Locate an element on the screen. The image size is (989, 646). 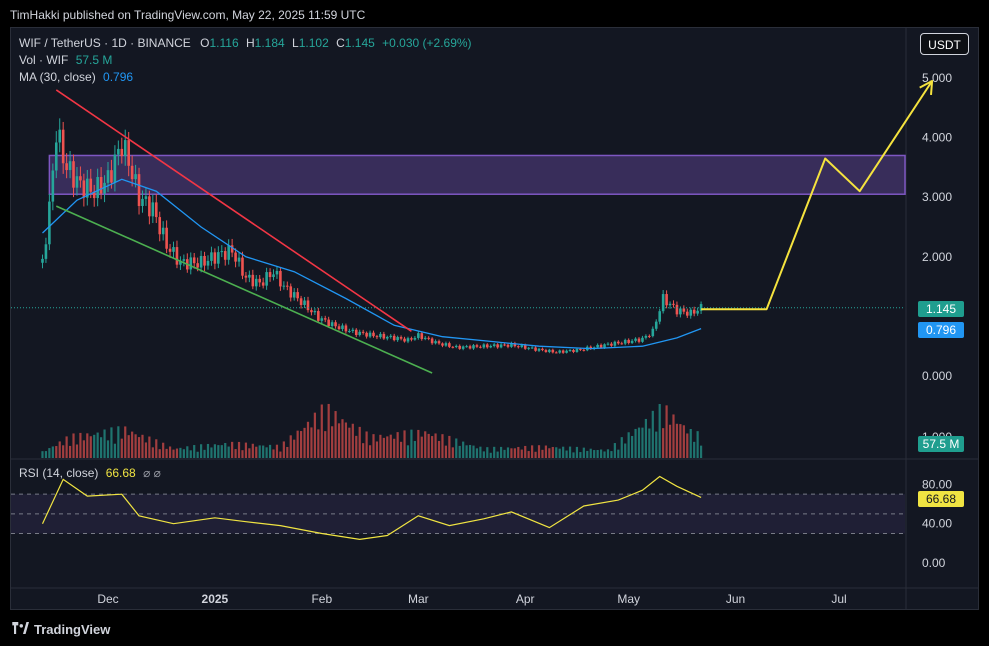
low-value: 1.102 is located at coordinates (313, 43).